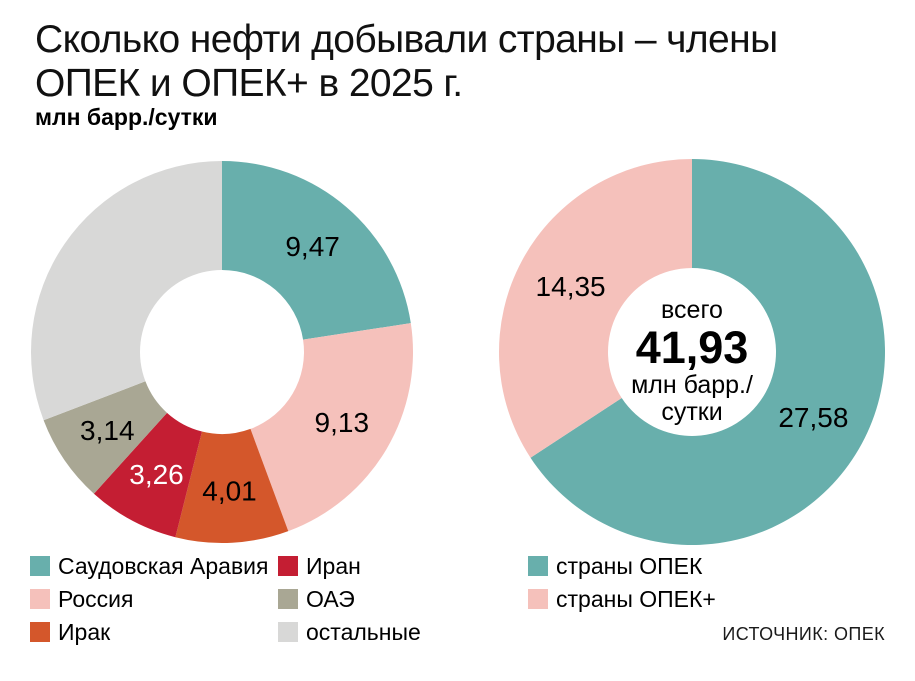 The height and width of the screenshot is (681, 915). Describe the element at coordinates (636, 598) in the screenshot. I see `legend-label-opec-plus: страны ОПЕК+` at that location.